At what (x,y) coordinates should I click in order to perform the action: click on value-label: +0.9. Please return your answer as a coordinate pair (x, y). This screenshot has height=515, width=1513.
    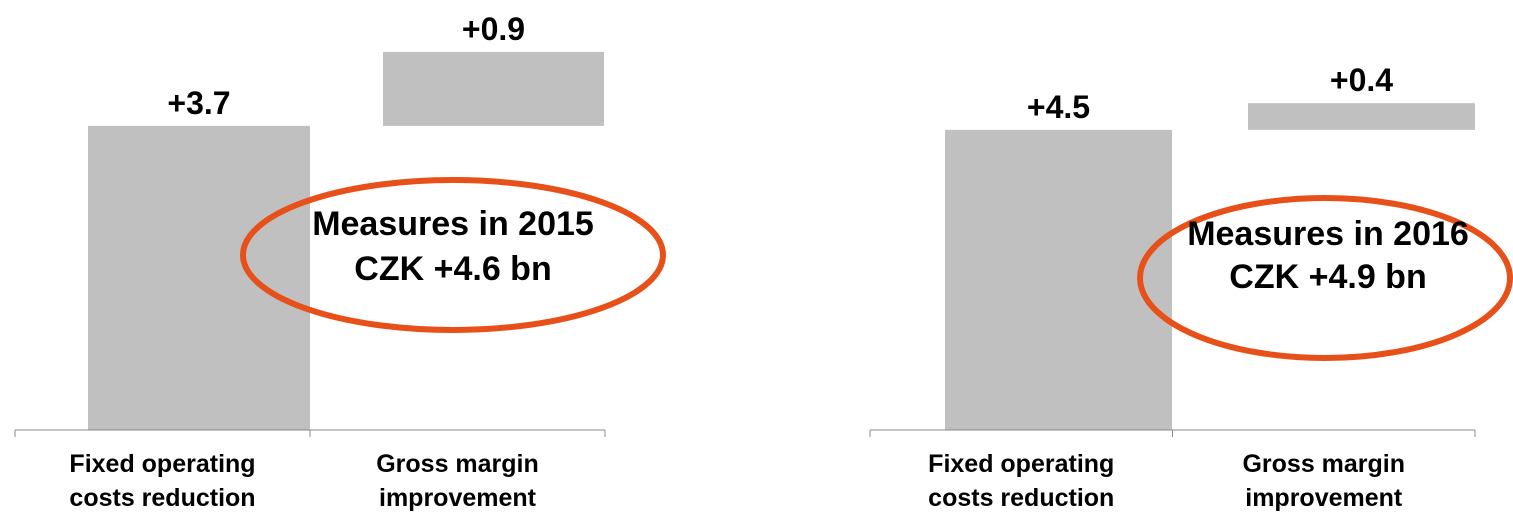
    Looking at the image, I should click on (493, 29).